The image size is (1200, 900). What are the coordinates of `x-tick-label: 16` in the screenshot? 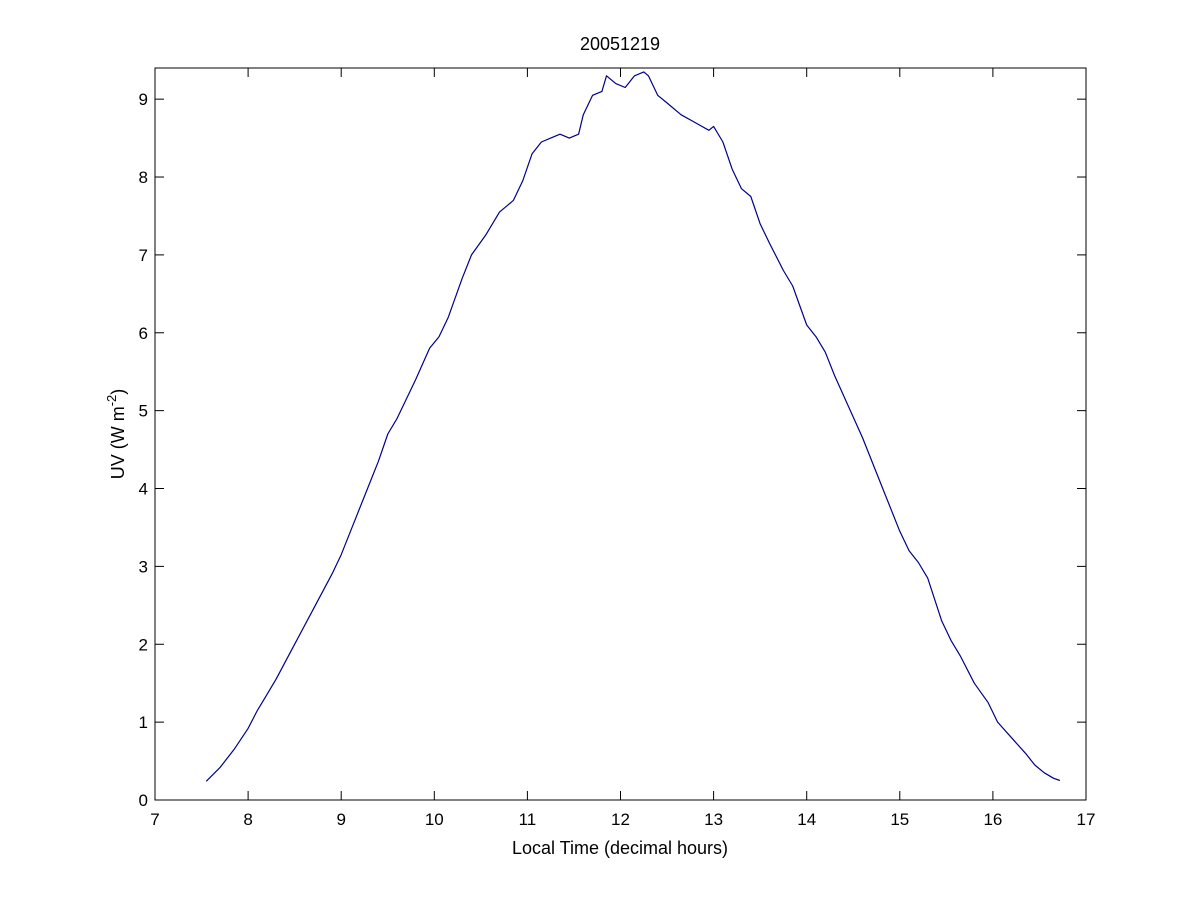 It's located at (992, 819).